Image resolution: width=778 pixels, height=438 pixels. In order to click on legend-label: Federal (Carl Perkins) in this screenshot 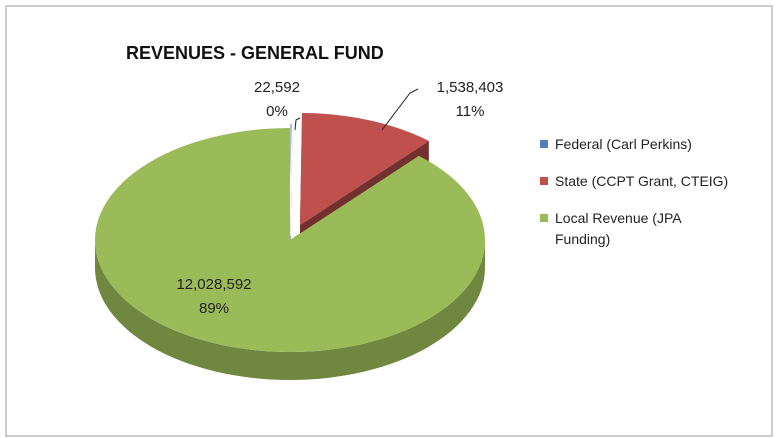, I will do `click(623, 144)`.